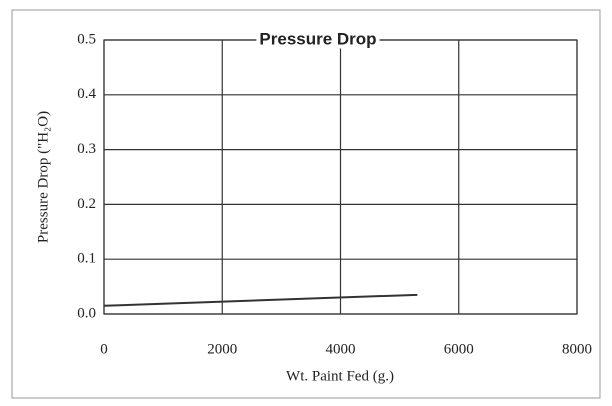  I want to click on y-tick-label: 0.2, so click(86, 204).